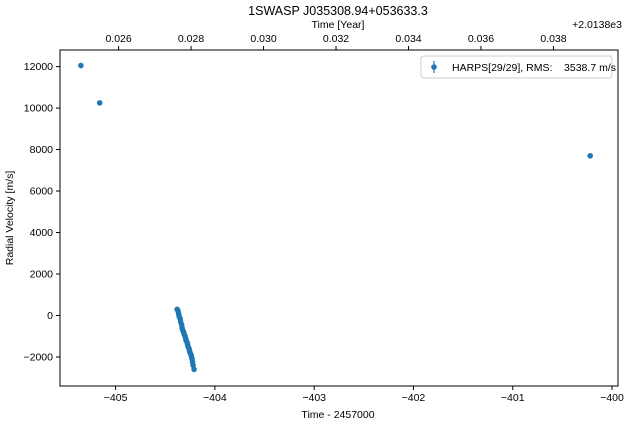  Describe the element at coordinates (434, 67) in the screenshot. I see `legend-marker` at that location.